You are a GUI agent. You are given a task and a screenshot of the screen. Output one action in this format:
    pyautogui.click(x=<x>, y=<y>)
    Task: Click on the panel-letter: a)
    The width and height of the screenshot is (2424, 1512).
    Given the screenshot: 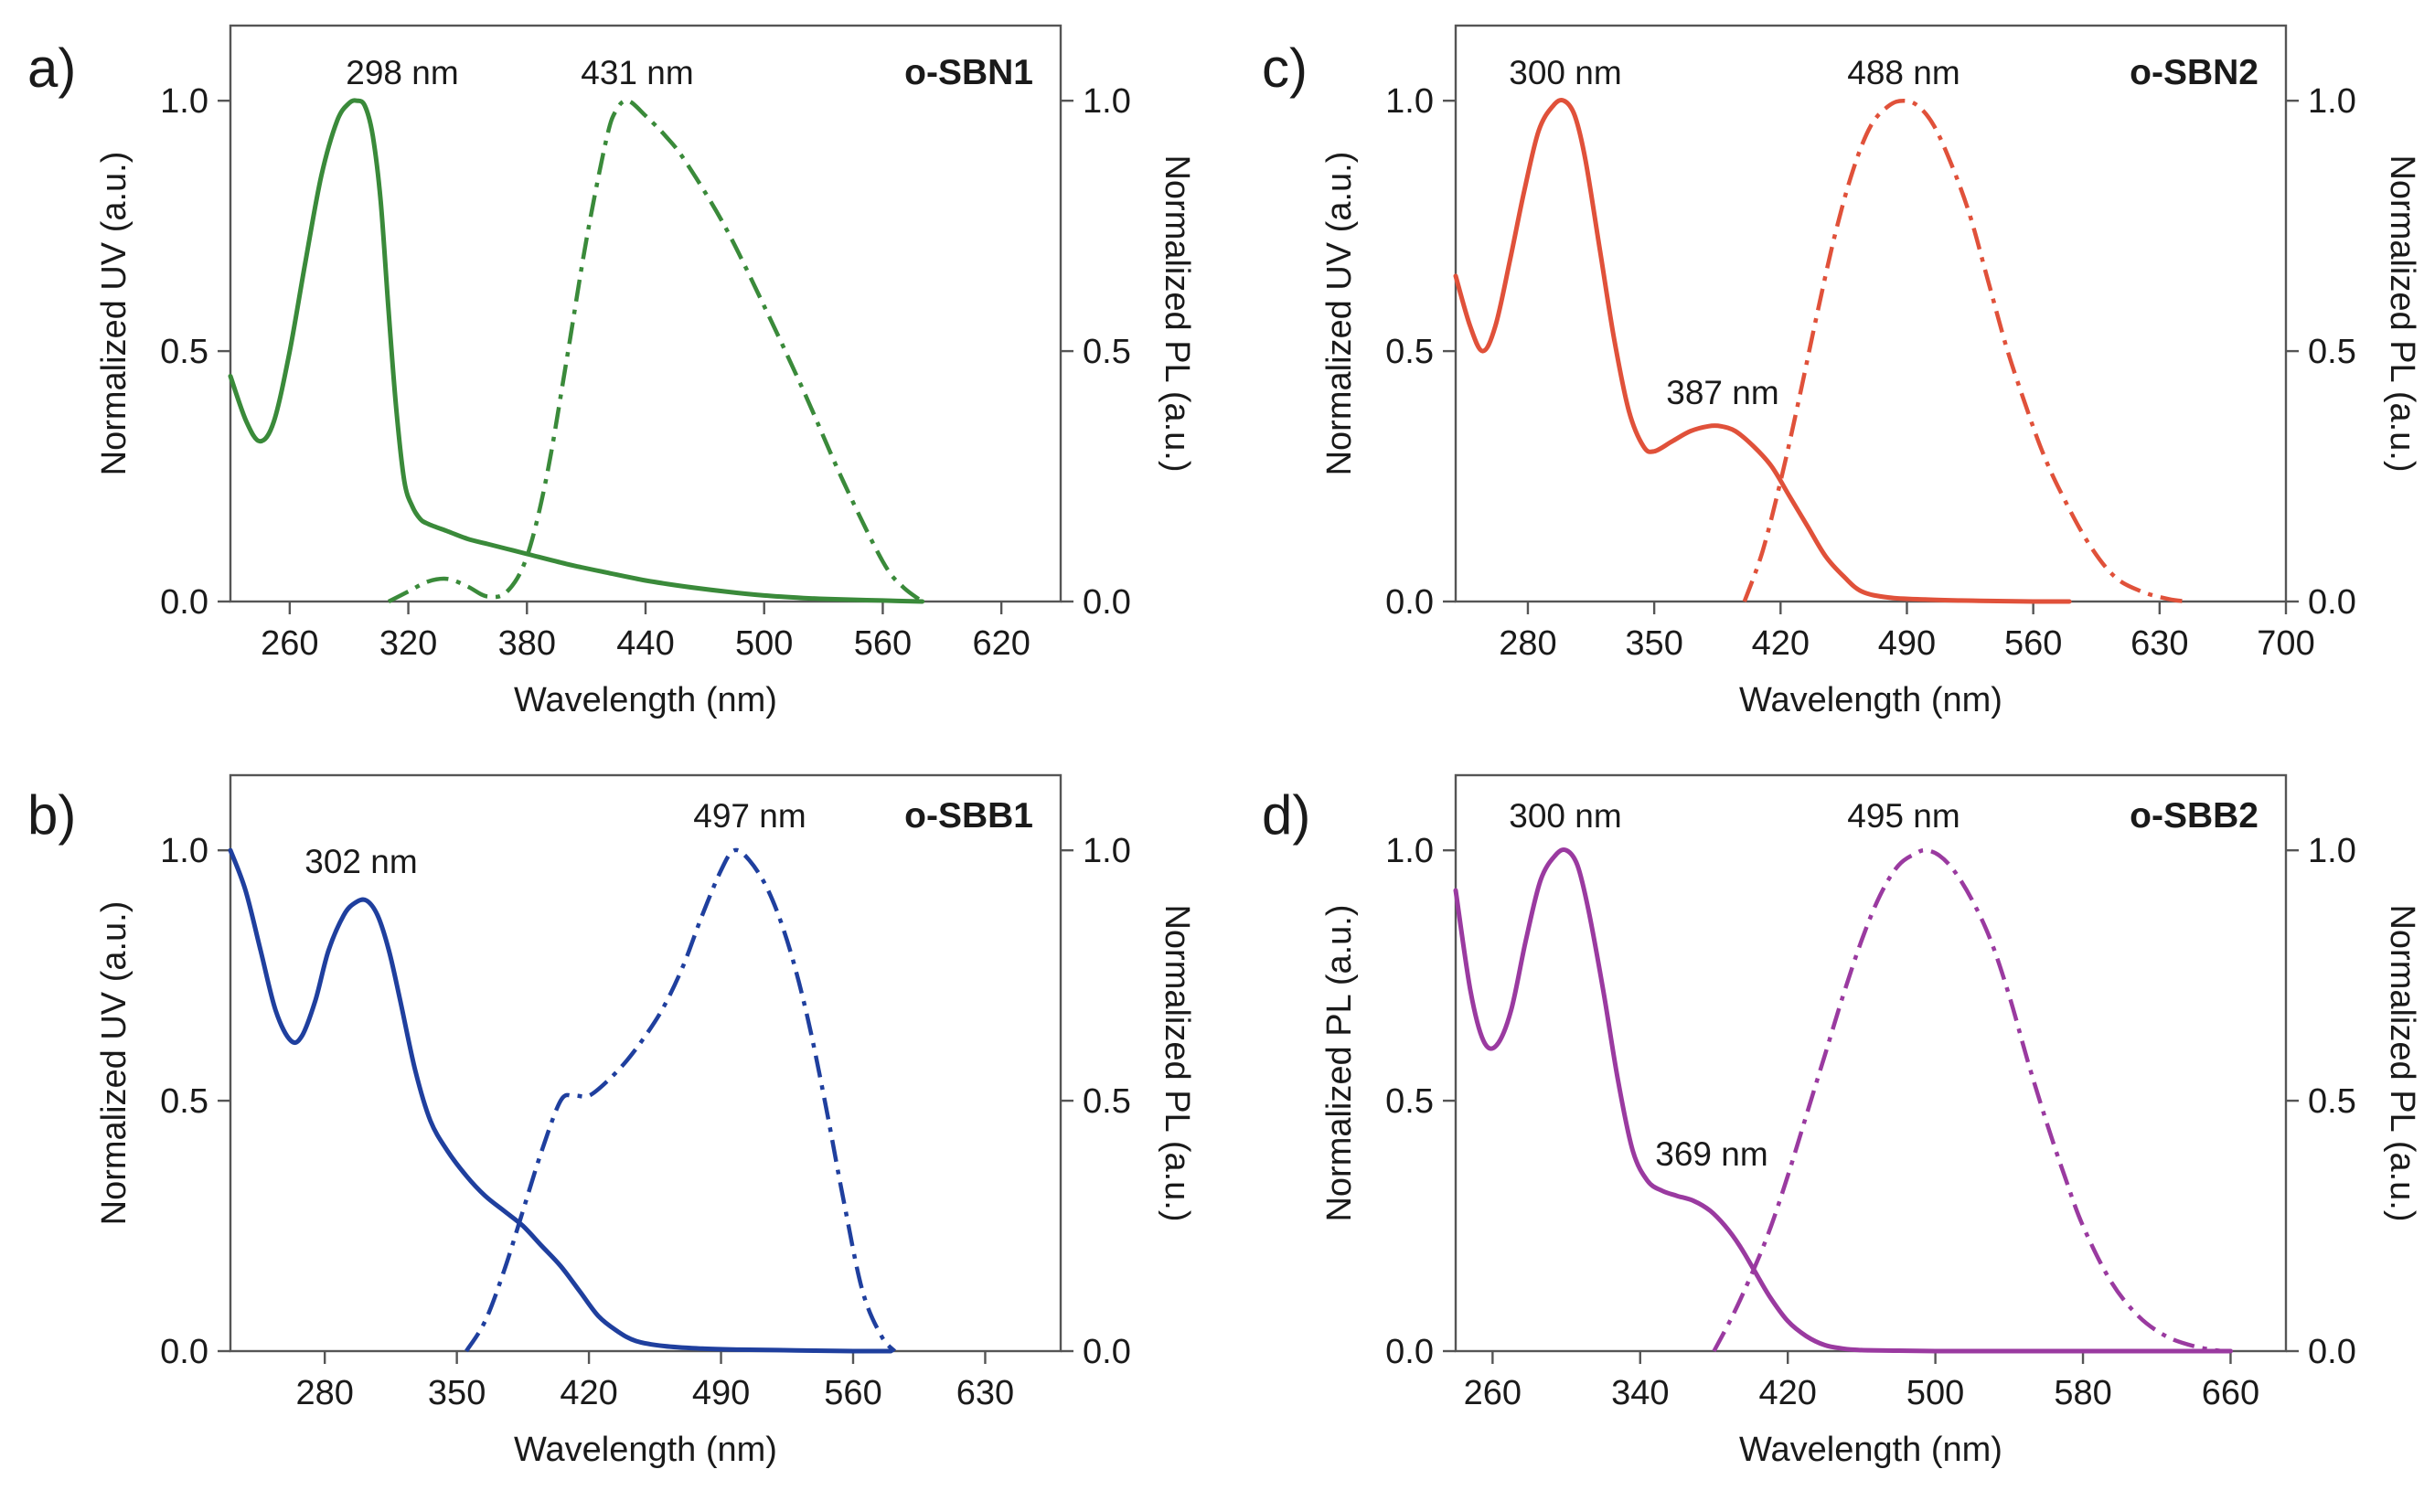 What is the action you would take?
    pyautogui.click(x=51, y=68)
    